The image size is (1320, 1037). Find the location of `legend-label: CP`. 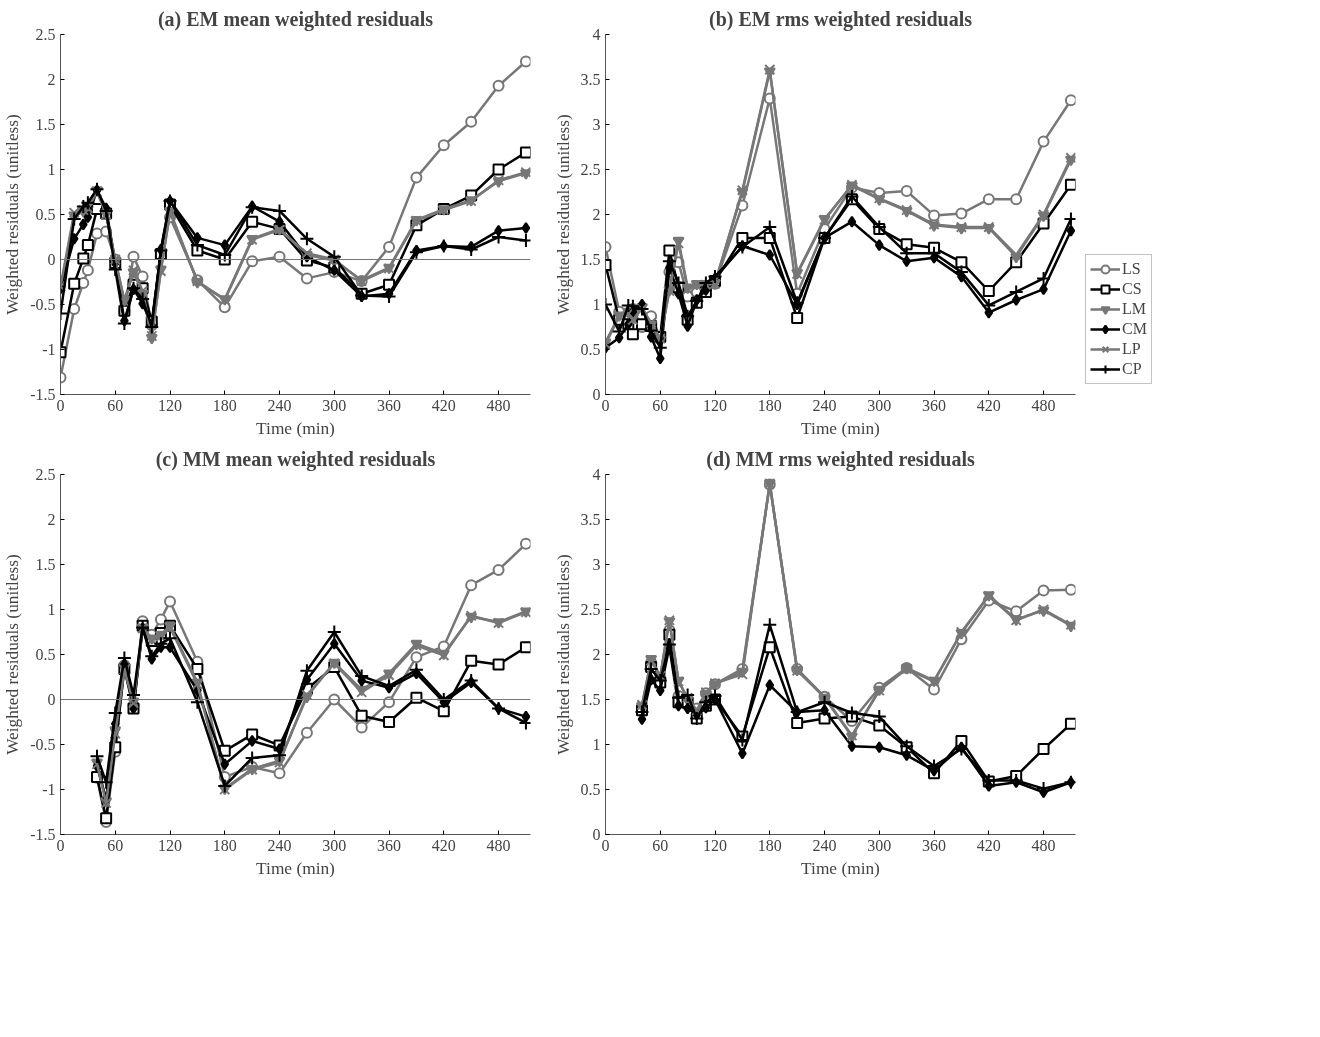

legend-label: CP is located at coordinates (1132, 369).